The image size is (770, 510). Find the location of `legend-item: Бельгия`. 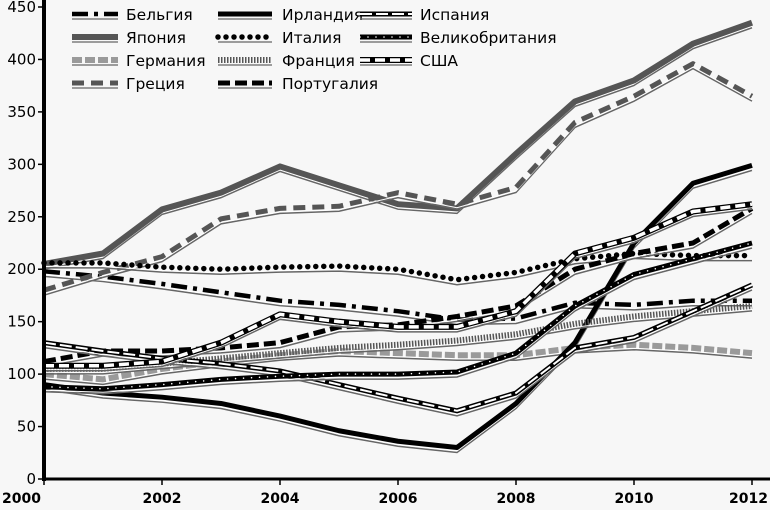

legend-item: Бельгия is located at coordinates (132, 15).